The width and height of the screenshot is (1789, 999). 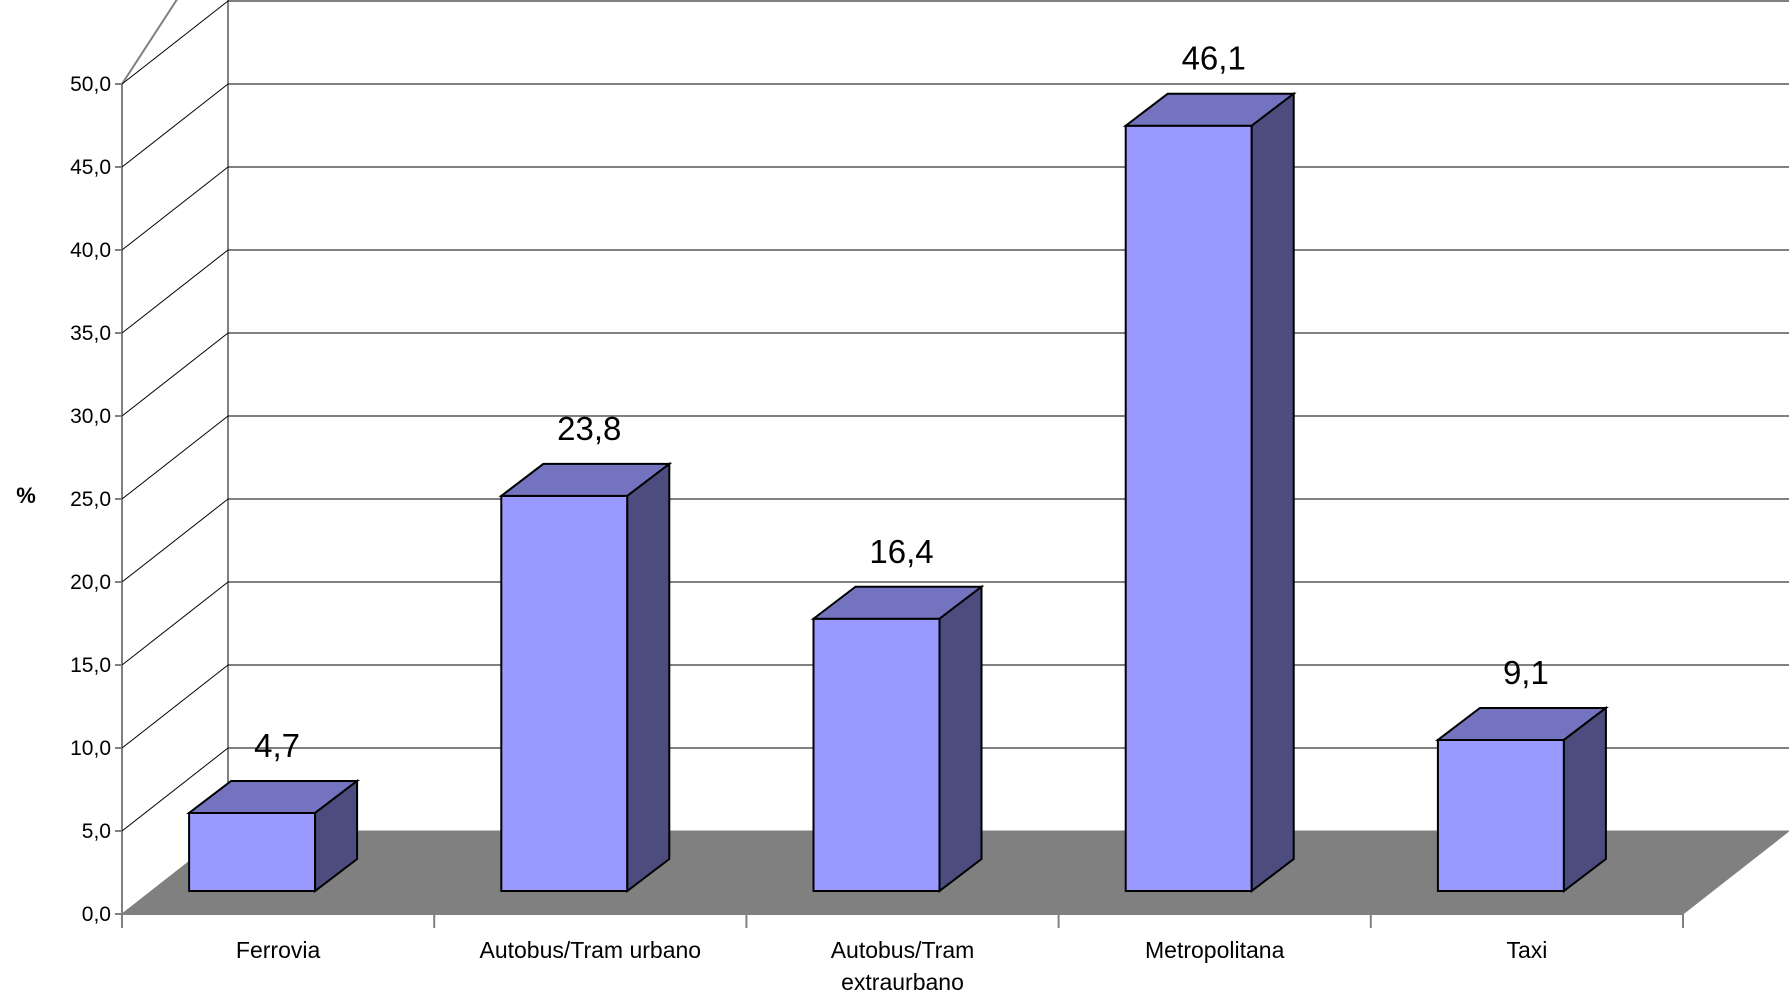 What do you see at coordinates (90, 84) in the screenshot?
I see `y-tick-label: 50,0` at bounding box center [90, 84].